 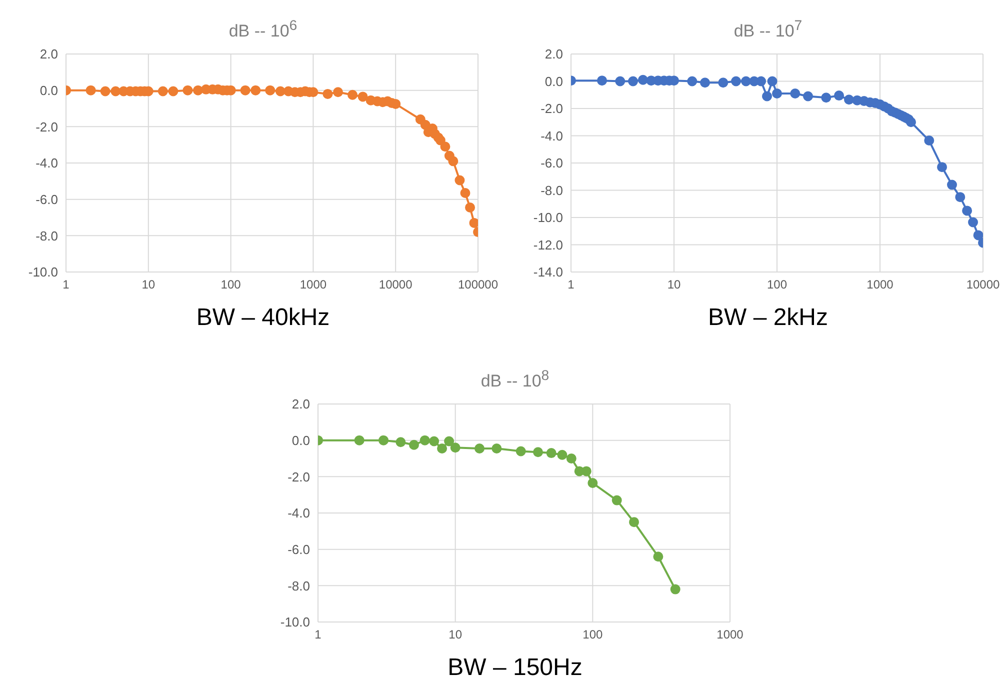 What do you see at coordinates (478, 285) in the screenshot?
I see `x-tick-label: 100000` at bounding box center [478, 285].